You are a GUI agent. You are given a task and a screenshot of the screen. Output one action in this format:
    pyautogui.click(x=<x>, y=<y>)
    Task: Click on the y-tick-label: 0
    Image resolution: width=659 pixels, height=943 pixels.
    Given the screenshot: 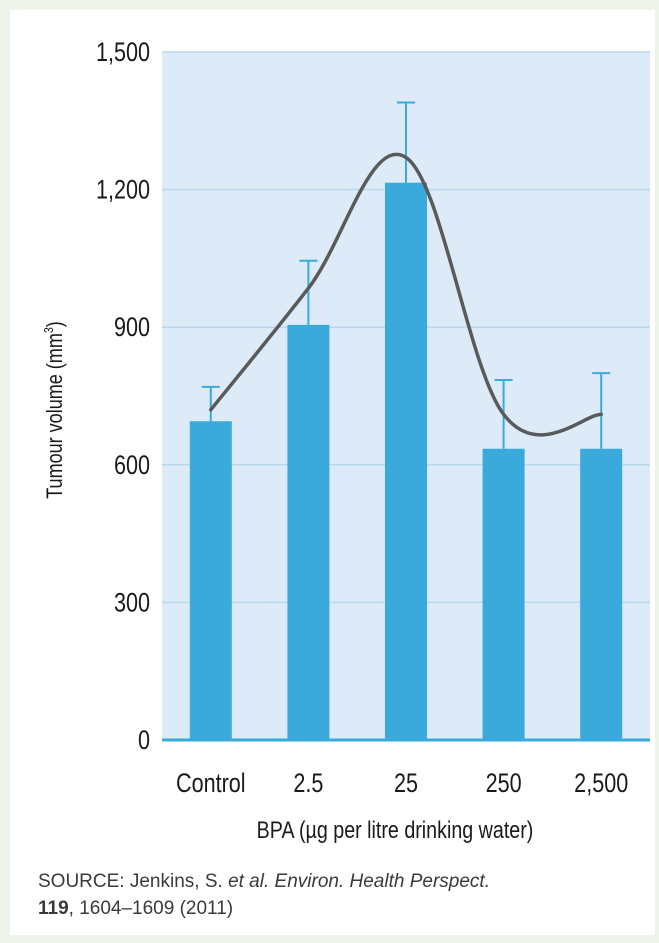 What is the action you would take?
    pyautogui.click(x=144, y=741)
    